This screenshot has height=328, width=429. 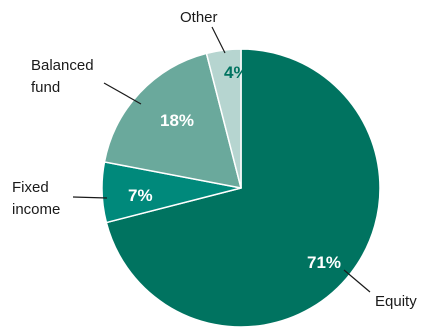 What do you see at coordinates (62, 76) in the screenshot?
I see `category-label-balanced-fund: Balanced fund` at bounding box center [62, 76].